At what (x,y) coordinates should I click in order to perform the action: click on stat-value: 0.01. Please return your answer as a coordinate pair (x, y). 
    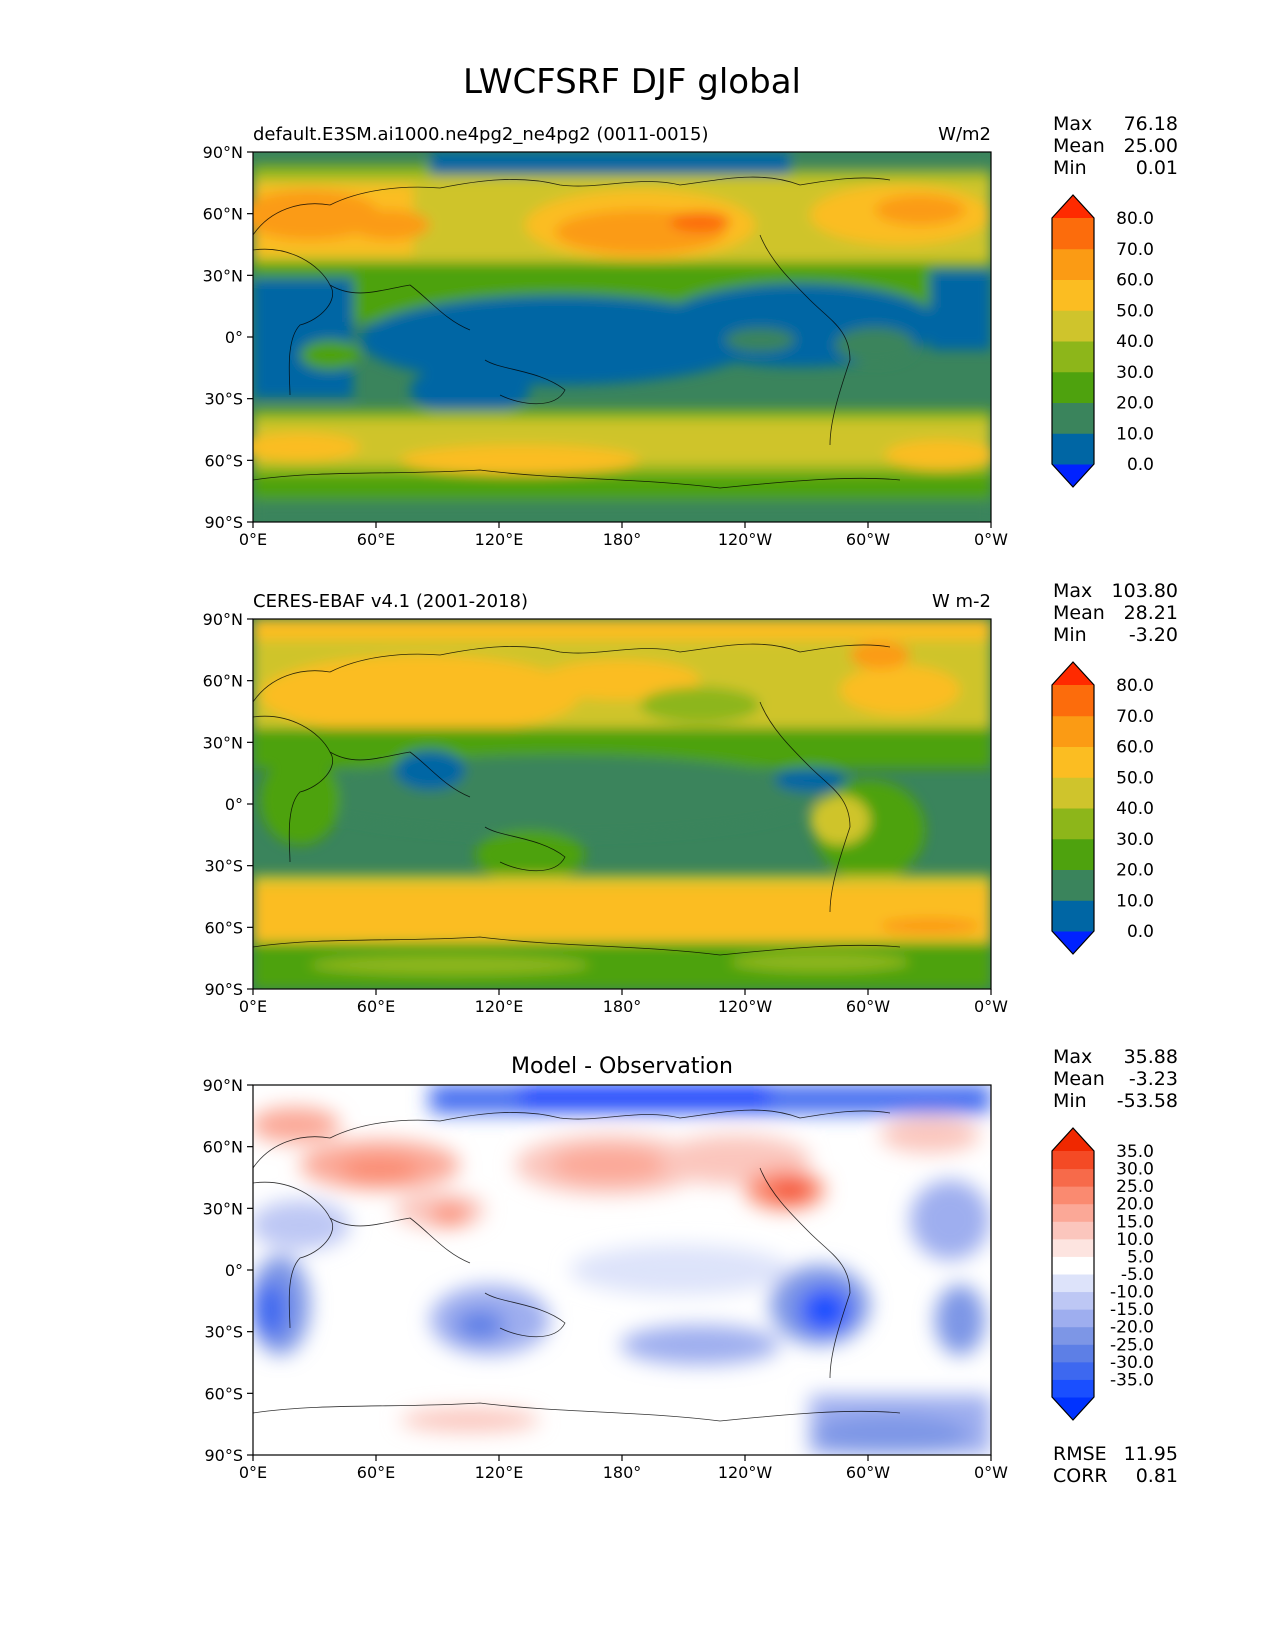
    Looking at the image, I should click on (1157, 168).